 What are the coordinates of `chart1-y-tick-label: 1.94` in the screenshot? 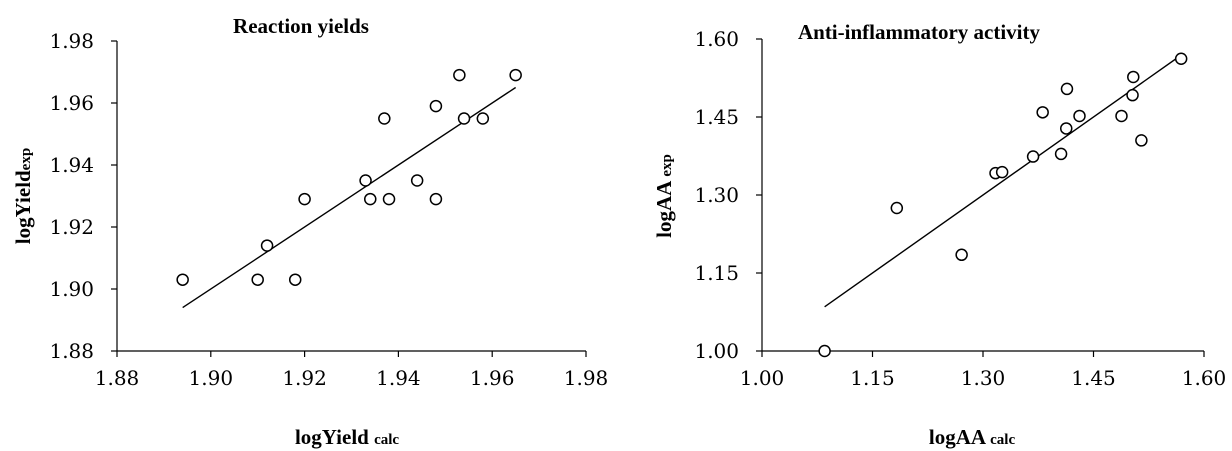 It's located at (71, 165).